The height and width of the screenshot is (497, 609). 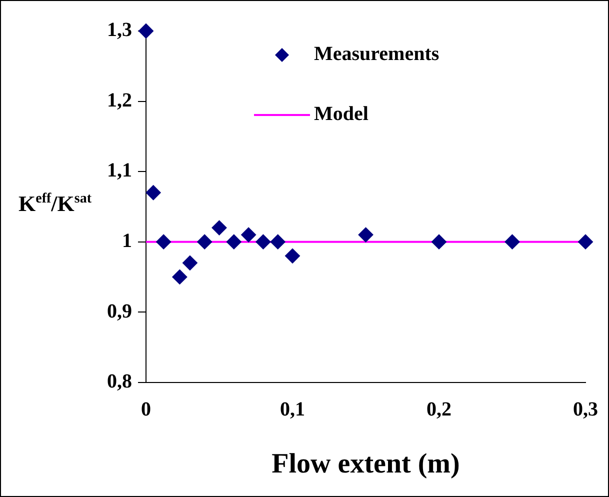 I want to click on y-tick-label: 1,1, so click(x=119, y=171).